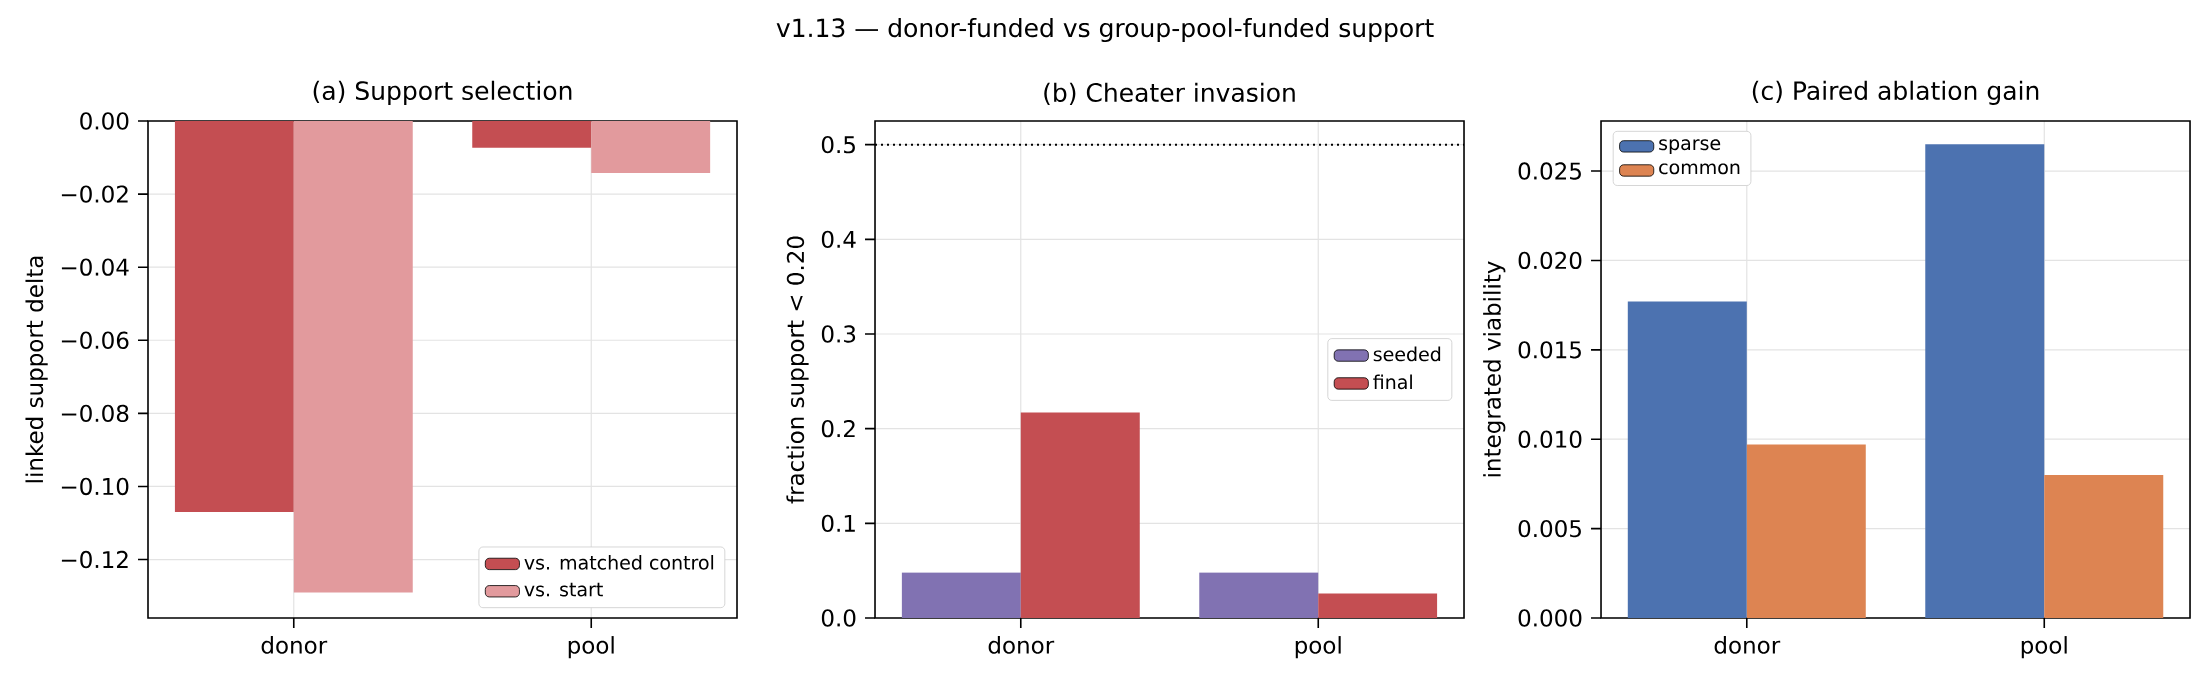 The height and width of the screenshot is (680, 2210). Describe the element at coordinates (1699, 169) in the screenshot. I see `legend-label: common` at that location.